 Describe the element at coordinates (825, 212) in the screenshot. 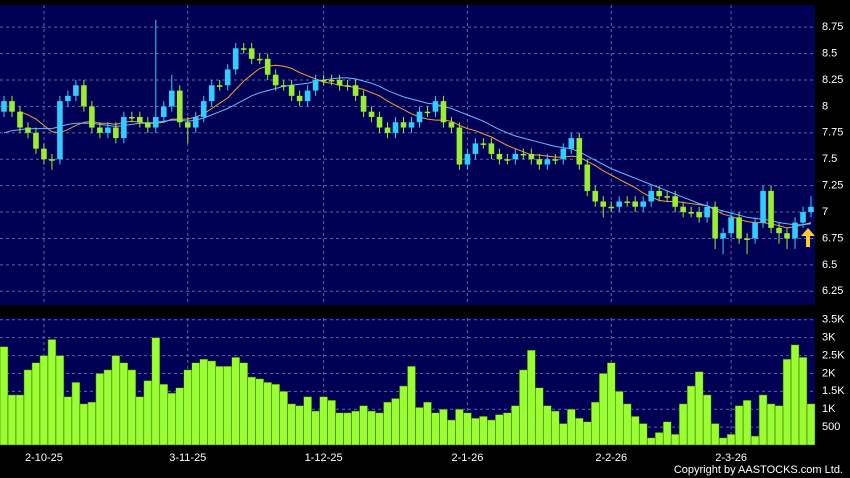

I see `y-tick-label: 7` at that location.